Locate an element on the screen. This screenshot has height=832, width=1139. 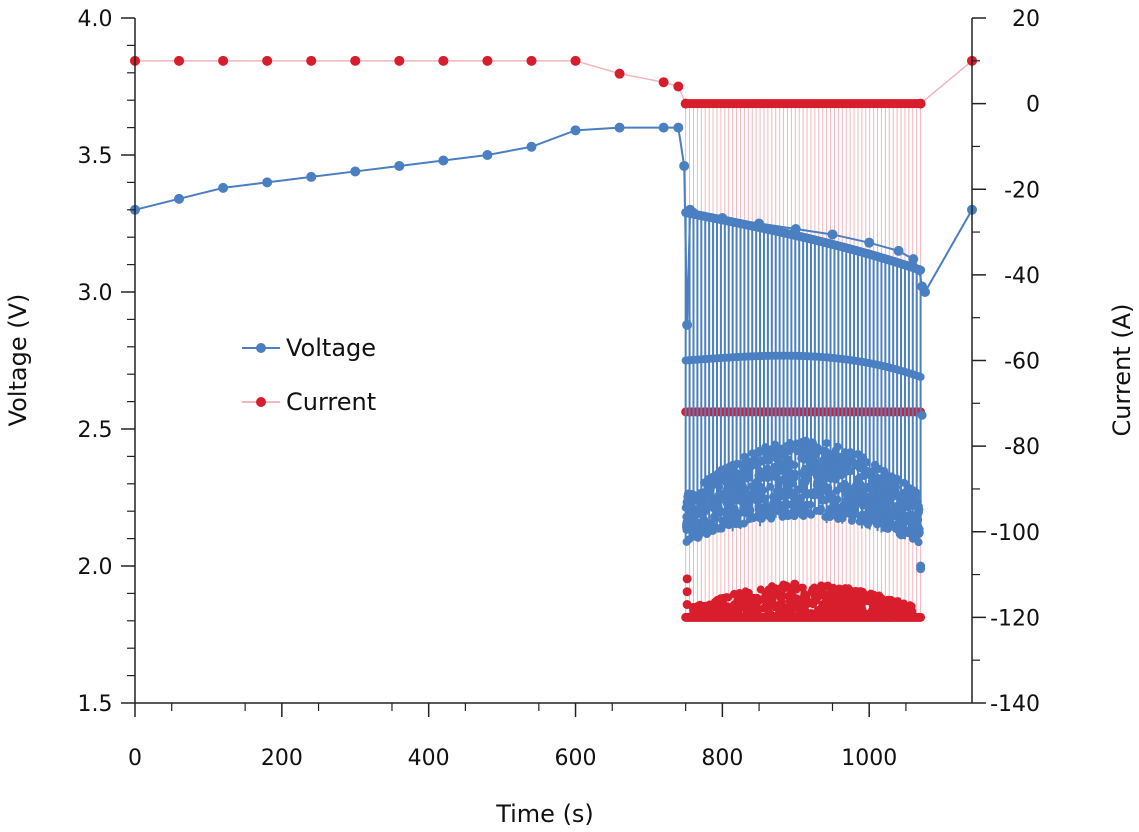
left-y-axis-title: Voltage (V) is located at coordinates (18, 360).